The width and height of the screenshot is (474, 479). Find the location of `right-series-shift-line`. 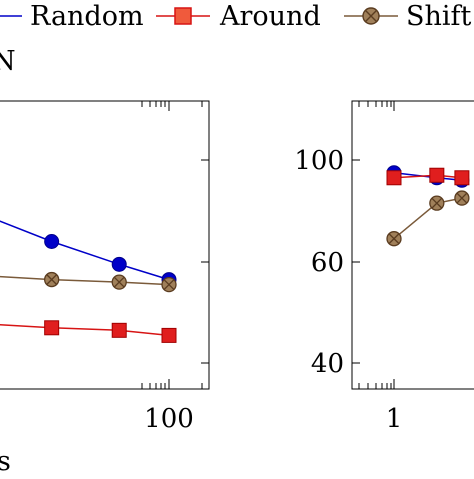

right-series-shift-line is located at coordinates (428, 218).